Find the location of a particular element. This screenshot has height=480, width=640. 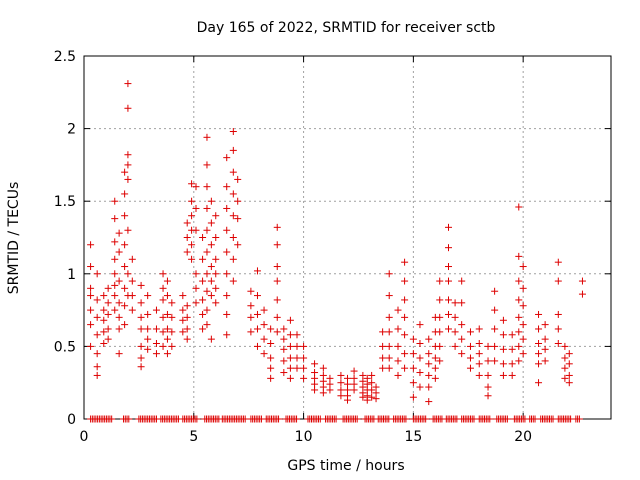

x-tick-label: 10 is located at coordinates (304, 437).